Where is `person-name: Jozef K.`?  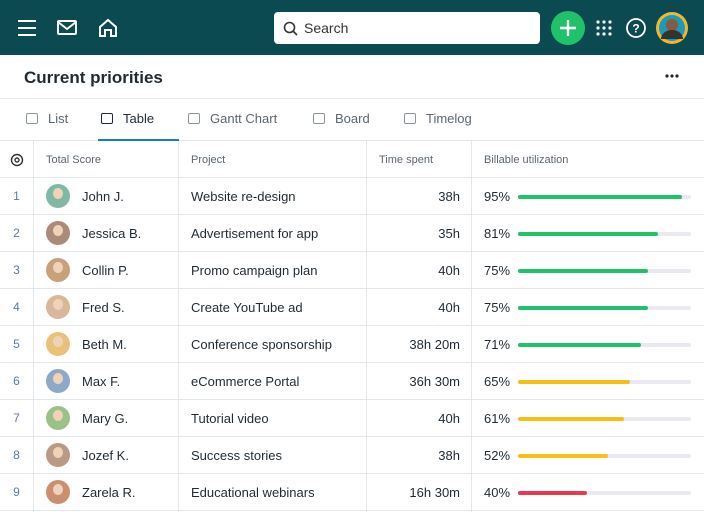 person-name: Jozef K. is located at coordinates (105, 455).